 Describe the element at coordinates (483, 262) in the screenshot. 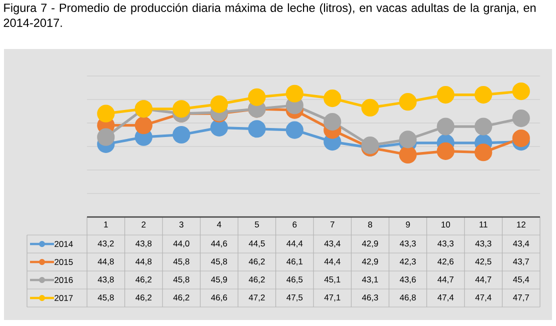

I see `data-label: 42,5` at that location.